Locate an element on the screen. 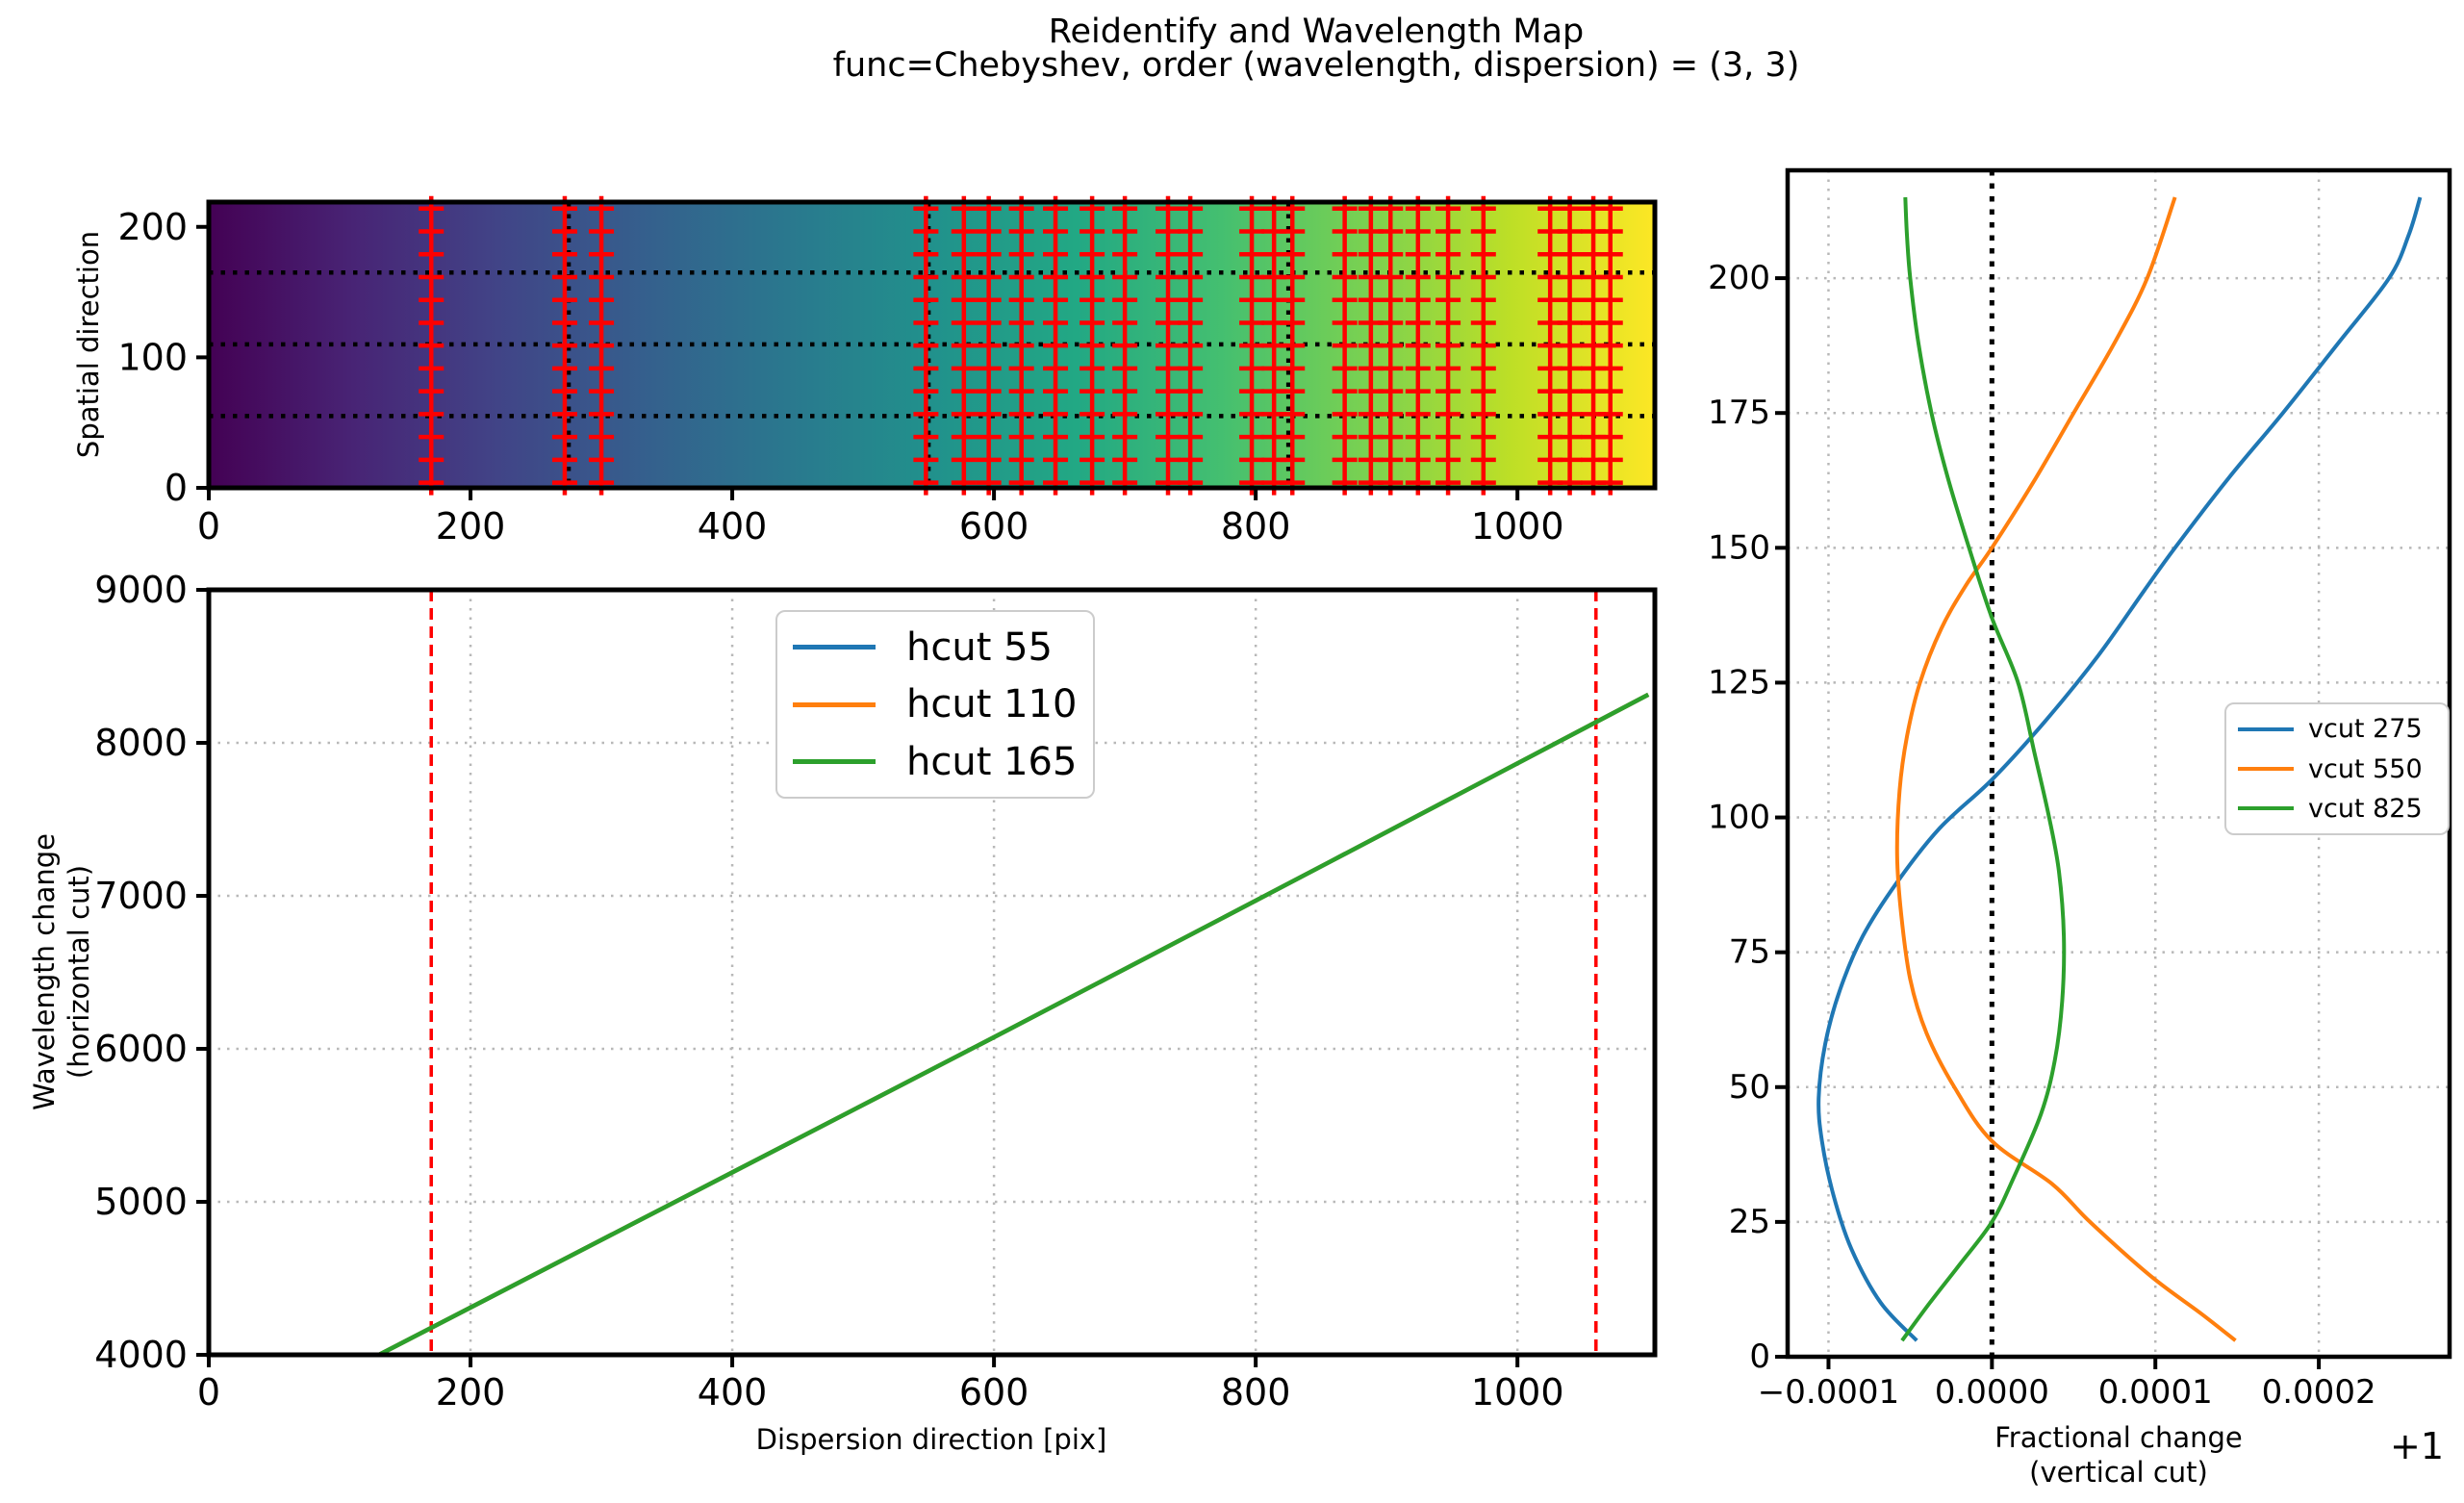  map-x-tick-label: 0 is located at coordinates (208, 526).